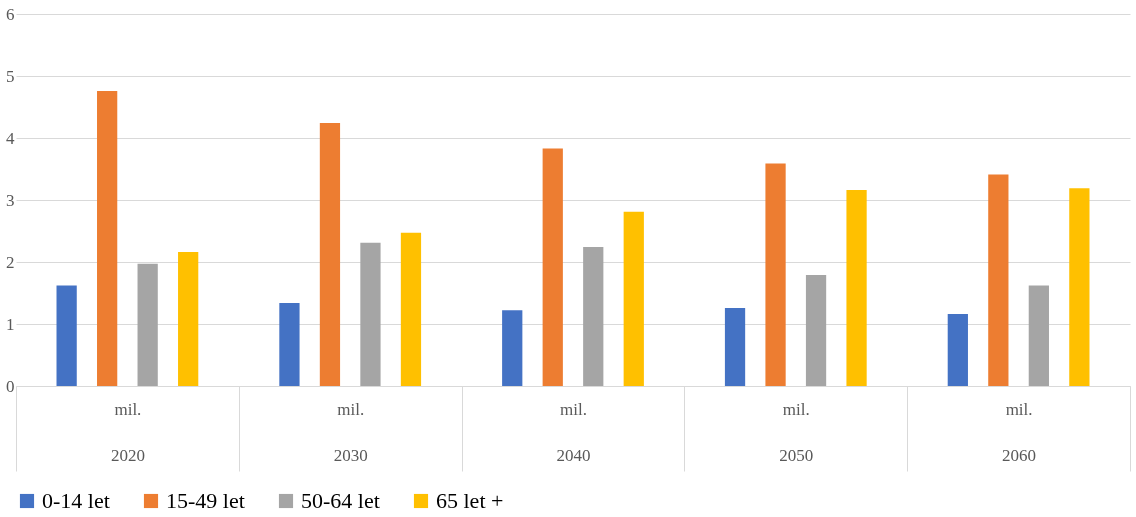 This screenshot has height=517, width=1136. Describe the element at coordinates (10, 386) in the screenshot. I see `y-tick-label: 0` at that location.